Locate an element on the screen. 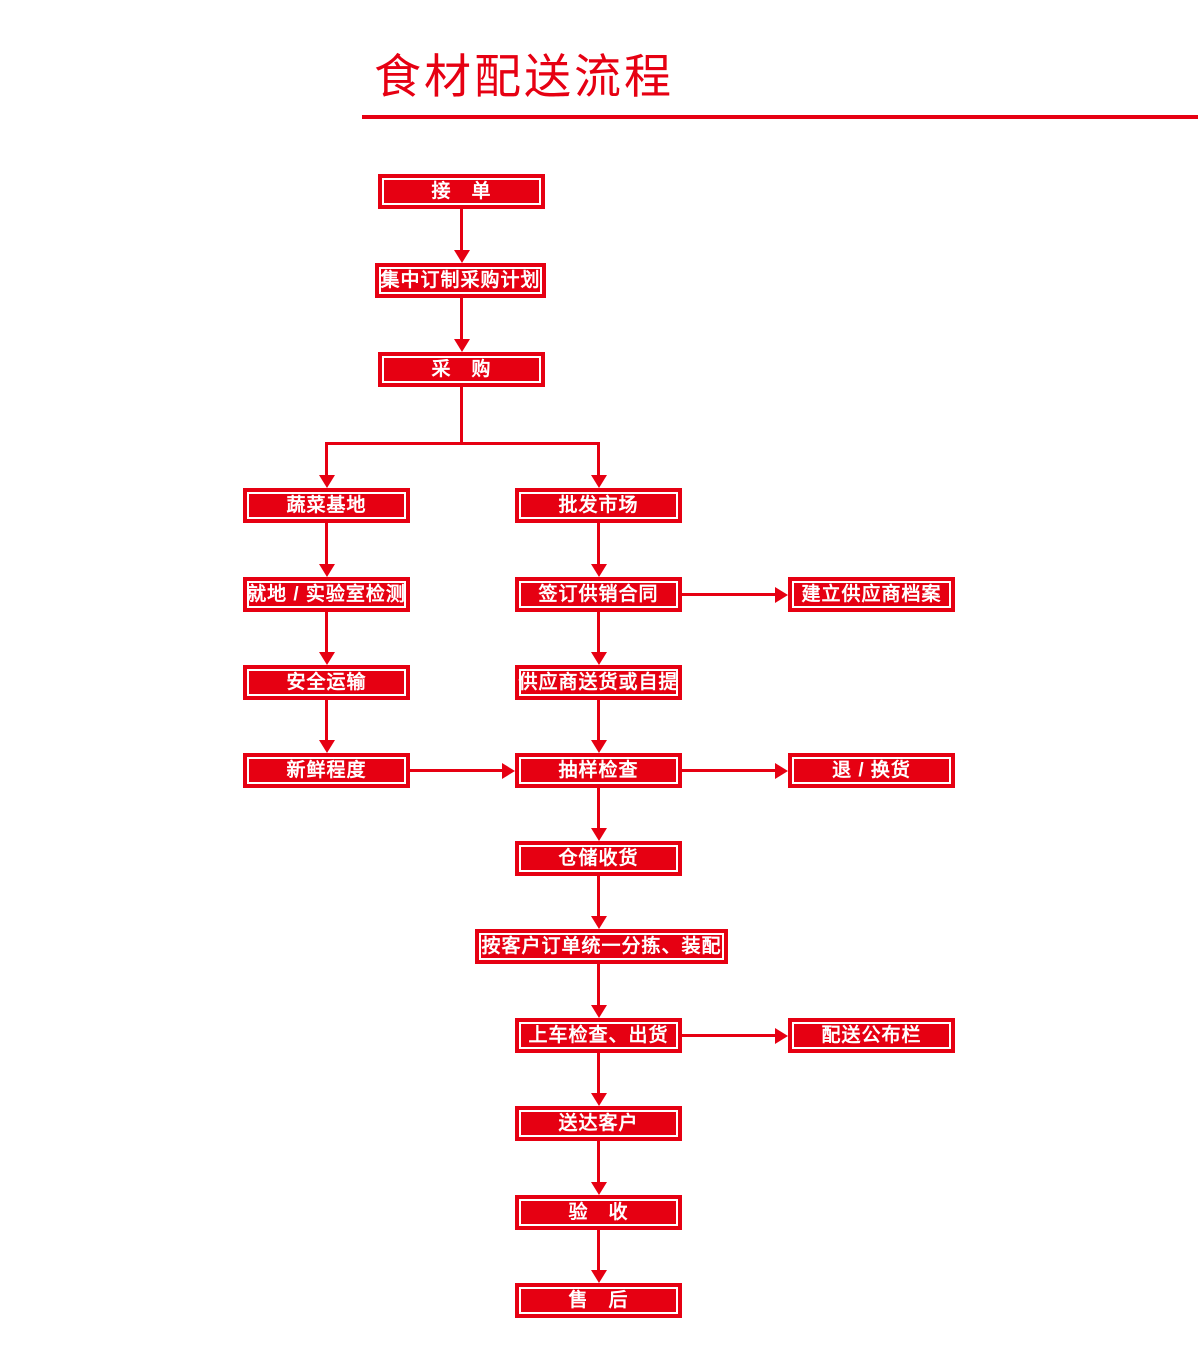 This screenshot has width=1200, height=1355. flow-node-label: 新鲜程度 is located at coordinates (326, 770).